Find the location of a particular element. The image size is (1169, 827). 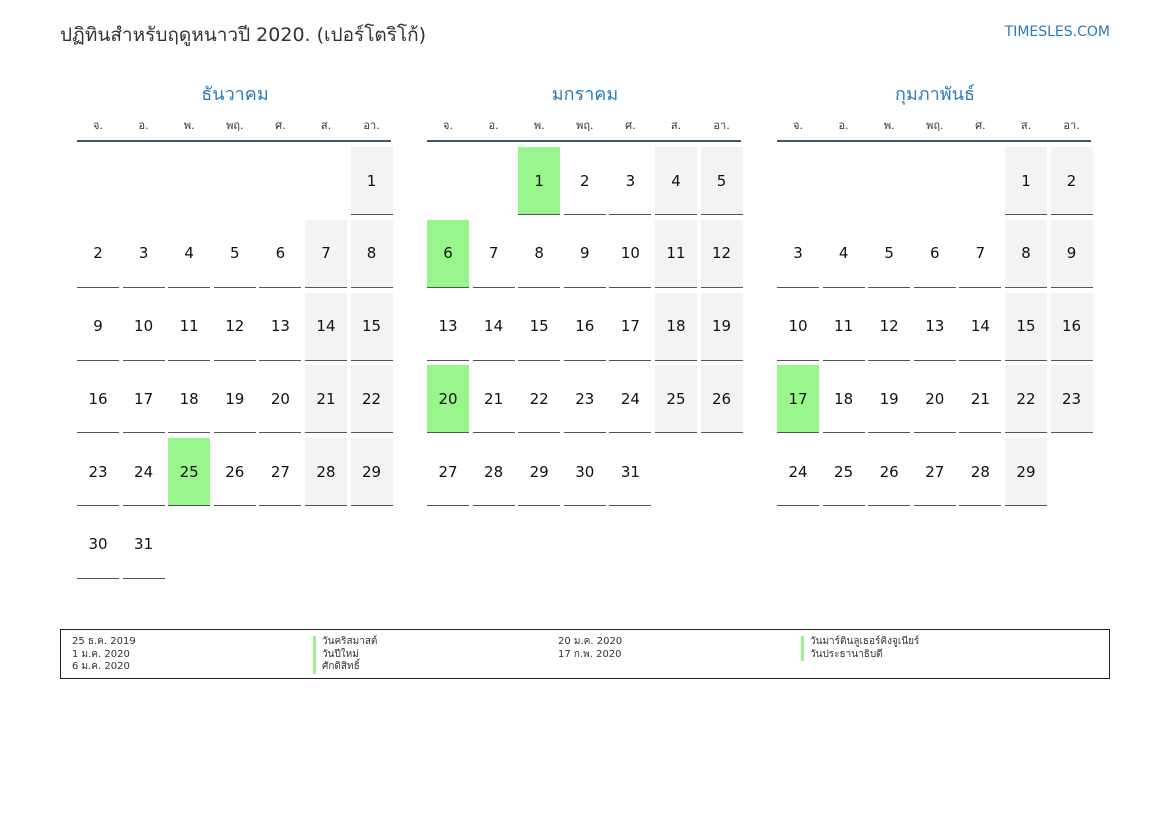

site-link: TIMESLES.COM is located at coordinates (1057, 32).